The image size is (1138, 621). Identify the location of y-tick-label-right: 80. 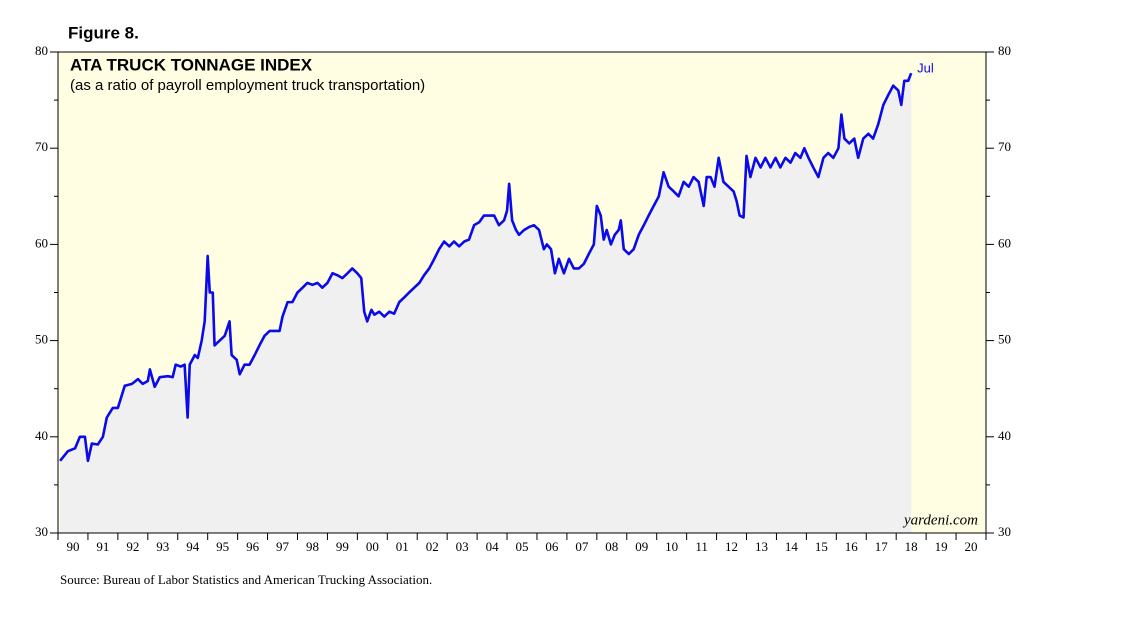
(1004, 50).